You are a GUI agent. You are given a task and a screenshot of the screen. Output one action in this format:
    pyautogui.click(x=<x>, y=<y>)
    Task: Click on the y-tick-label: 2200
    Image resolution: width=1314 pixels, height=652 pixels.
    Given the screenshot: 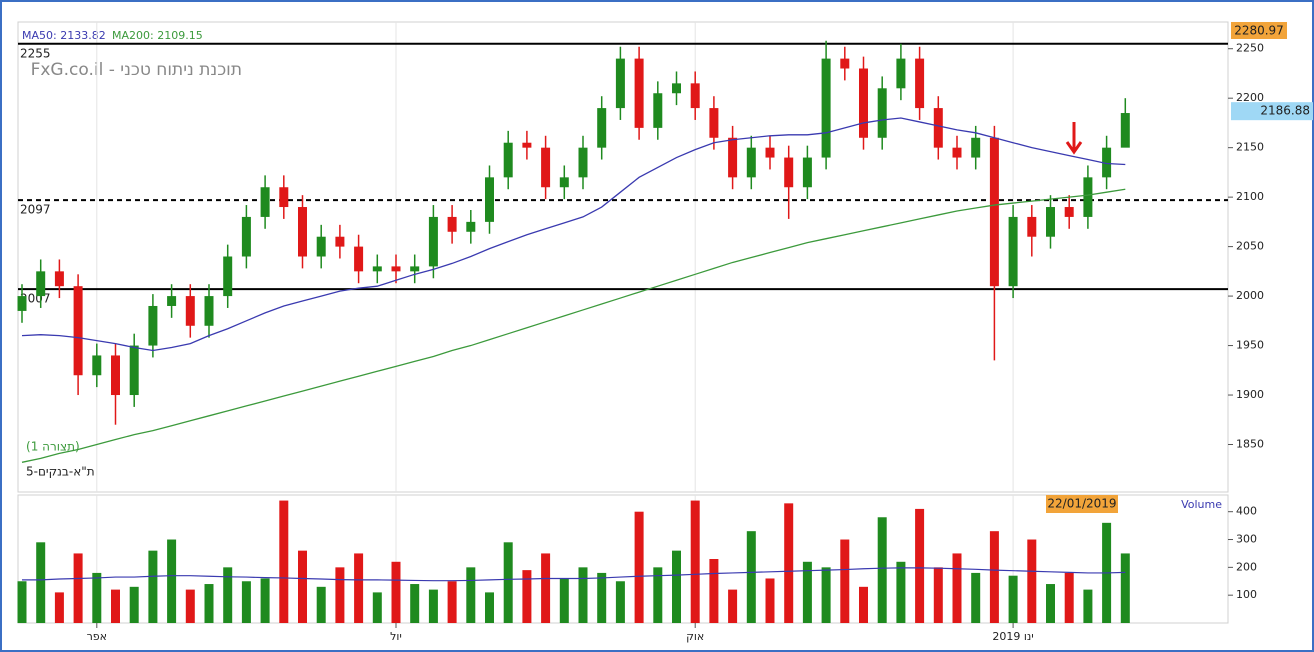 What is the action you would take?
    pyautogui.click(x=1250, y=97)
    